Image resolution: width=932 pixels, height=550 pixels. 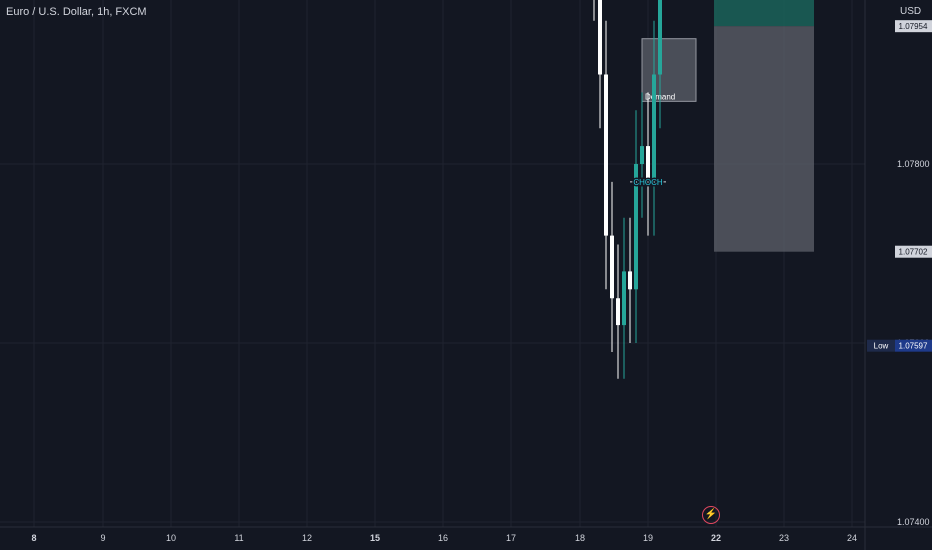 What do you see at coordinates (852, 538) in the screenshot?
I see `x-tick-label: 24` at bounding box center [852, 538].